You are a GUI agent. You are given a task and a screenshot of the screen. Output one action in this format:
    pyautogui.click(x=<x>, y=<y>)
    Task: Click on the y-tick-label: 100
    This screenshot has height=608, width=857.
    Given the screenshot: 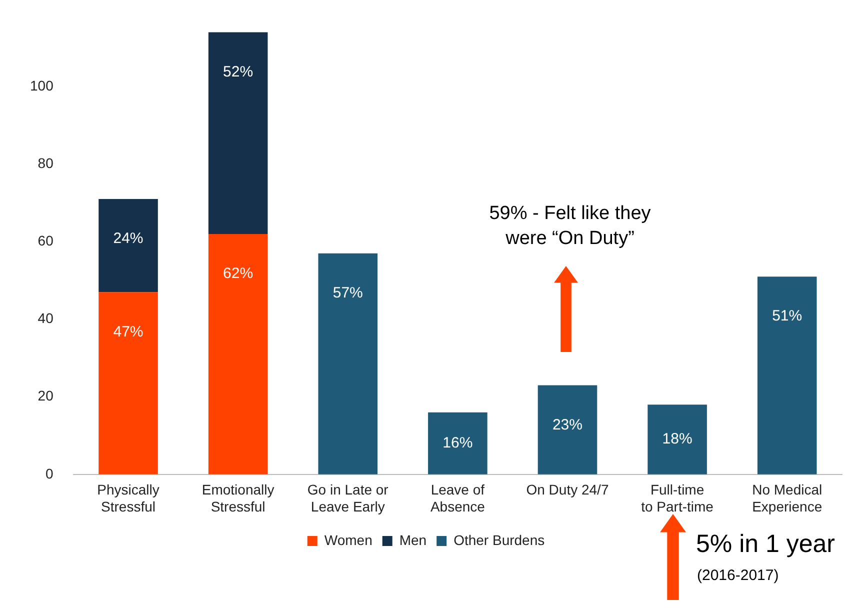 What is the action you would take?
    pyautogui.click(x=42, y=85)
    